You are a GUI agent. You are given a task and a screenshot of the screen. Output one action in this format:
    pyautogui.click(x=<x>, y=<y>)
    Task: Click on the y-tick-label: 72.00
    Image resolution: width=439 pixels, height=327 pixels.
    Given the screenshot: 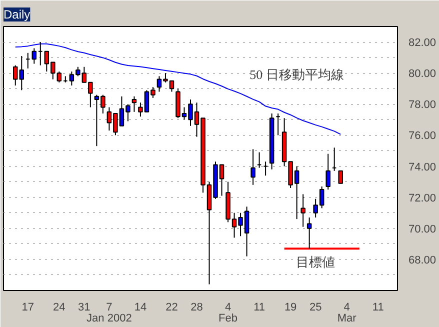 What is the action you would take?
    pyautogui.click(x=422, y=198)
    